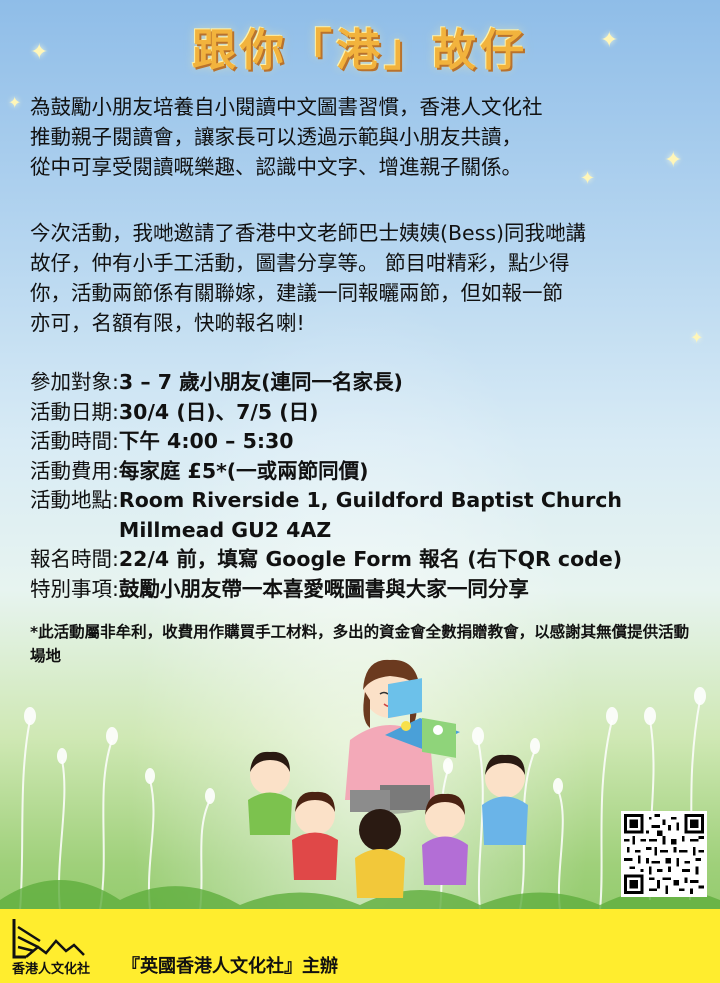 The height and width of the screenshot is (983, 720). Describe the element at coordinates (218, 411) in the screenshot. I see `detail-value: 30/4 (日)、7/5 (日)` at that location.